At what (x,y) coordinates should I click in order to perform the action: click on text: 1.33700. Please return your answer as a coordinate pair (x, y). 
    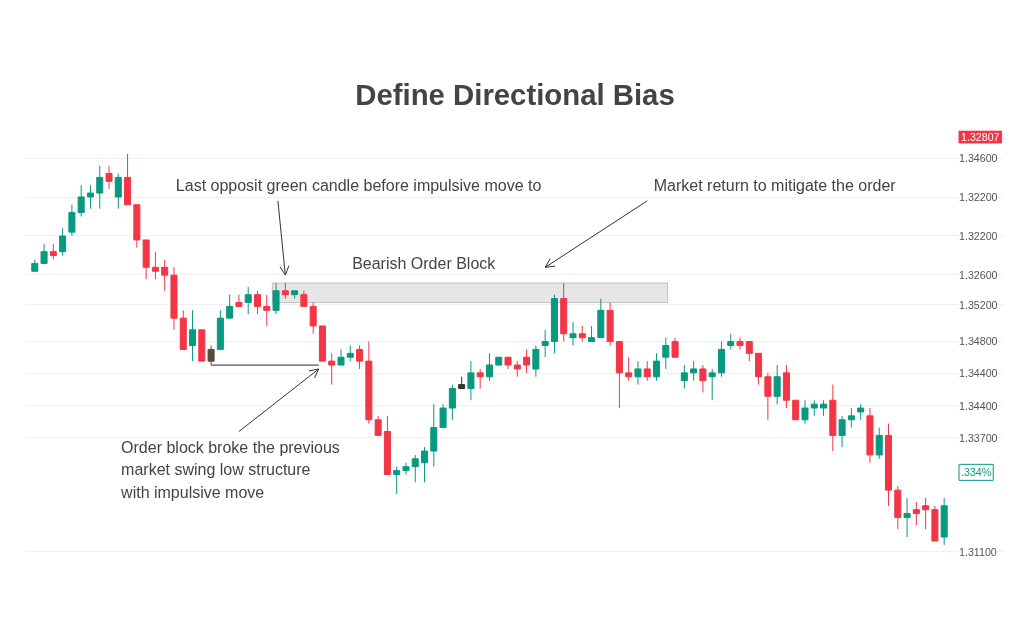
    Looking at the image, I should click on (978, 437).